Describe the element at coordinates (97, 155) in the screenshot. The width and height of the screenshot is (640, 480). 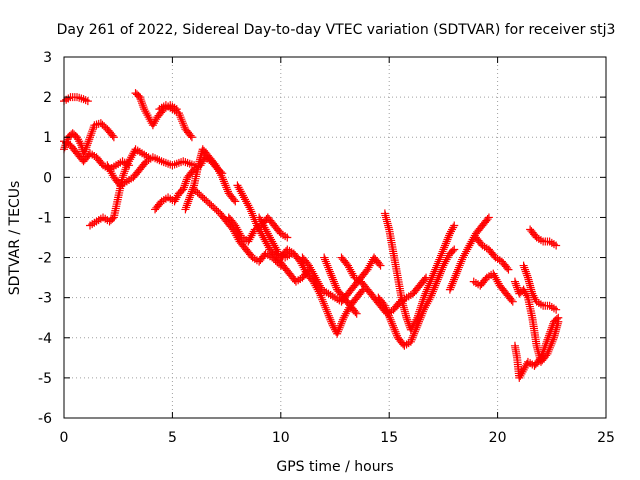
I see `series-s3` at that location.